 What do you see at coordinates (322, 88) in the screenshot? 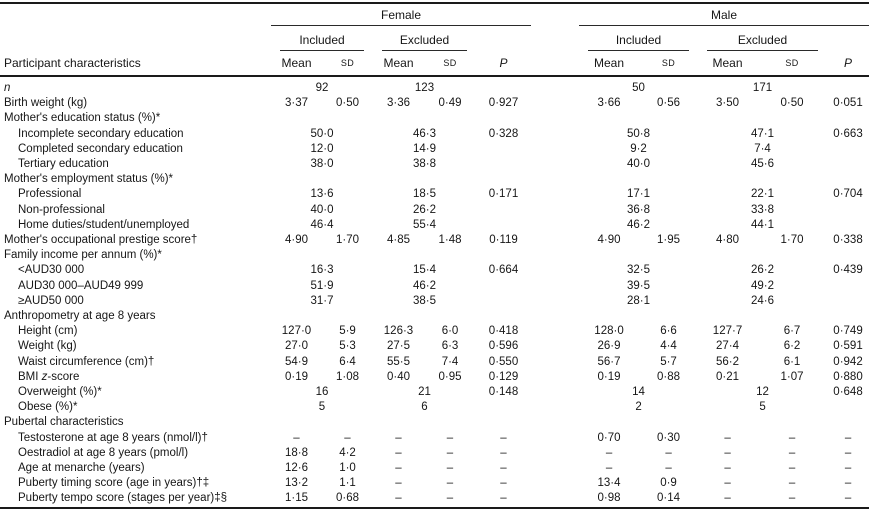
I see `value-cell: 92` at bounding box center [322, 88].